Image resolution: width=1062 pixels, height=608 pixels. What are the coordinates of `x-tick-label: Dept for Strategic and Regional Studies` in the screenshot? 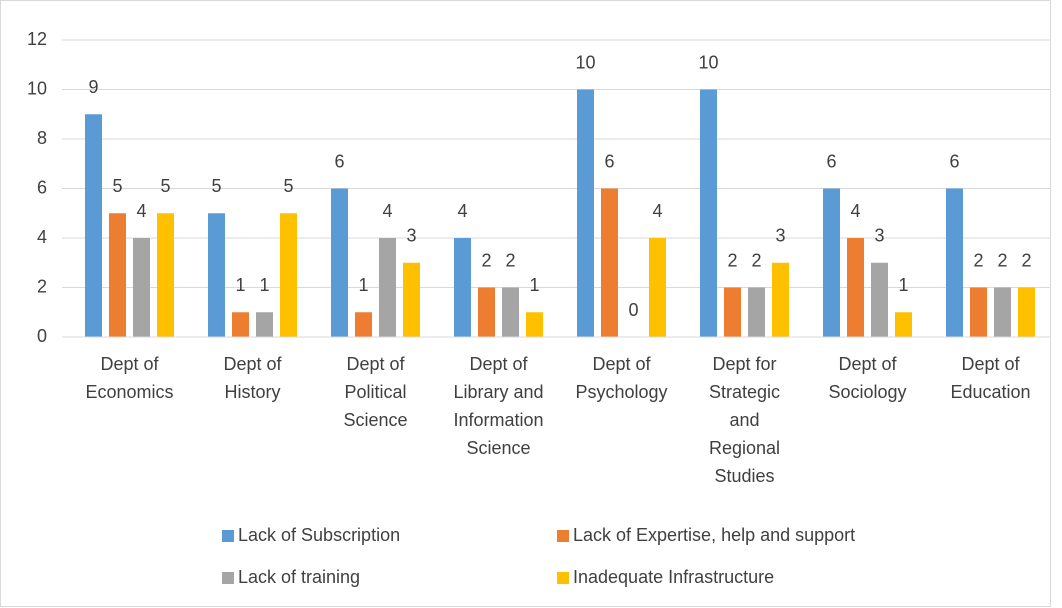 It's located at (744, 420).